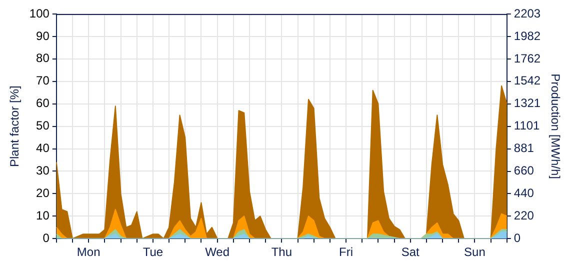  What do you see at coordinates (217, 252) in the screenshot?
I see `x-tick-label: Wed` at bounding box center [217, 252].